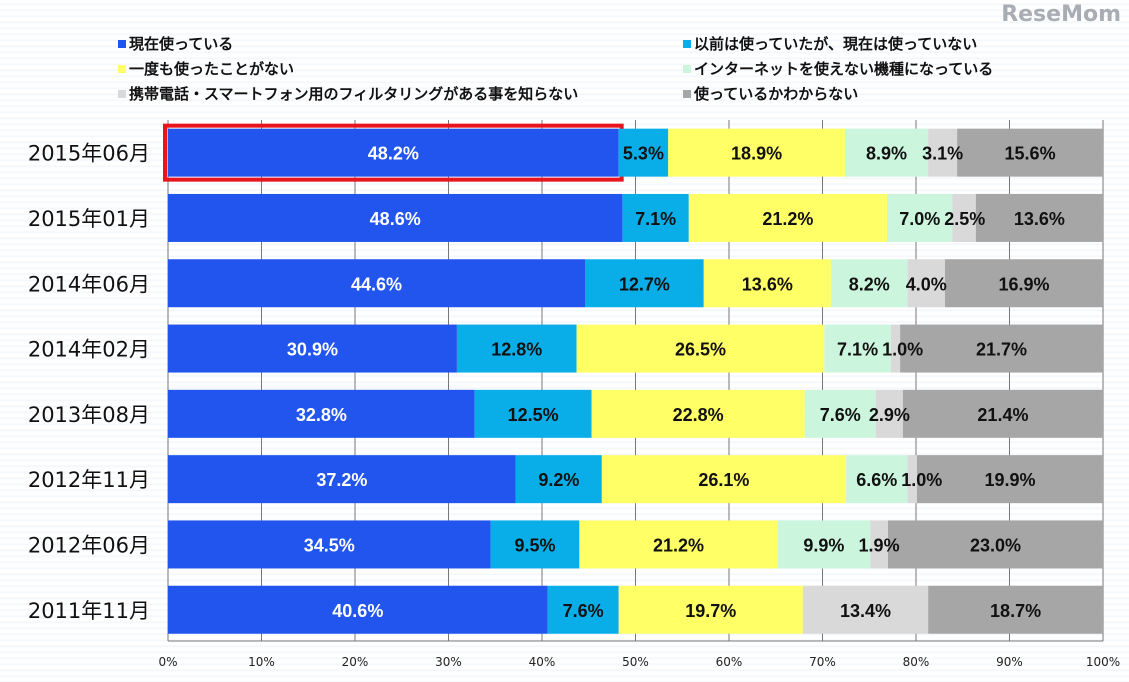 Image resolution: width=1129 pixels, height=682 pixels. I want to click on data-label: 34.5%, so click(329, 545).